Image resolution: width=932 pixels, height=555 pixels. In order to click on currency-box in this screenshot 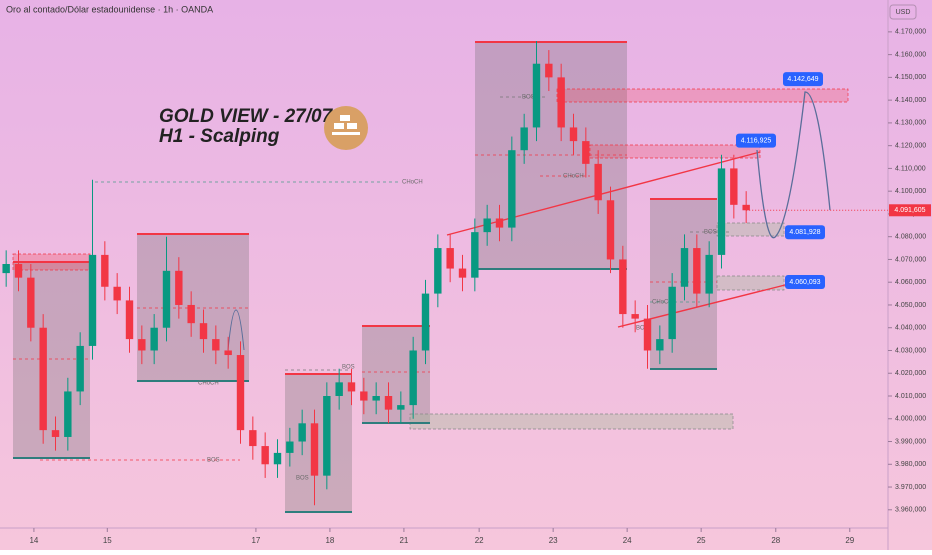, I will do `click(903, 12)`.